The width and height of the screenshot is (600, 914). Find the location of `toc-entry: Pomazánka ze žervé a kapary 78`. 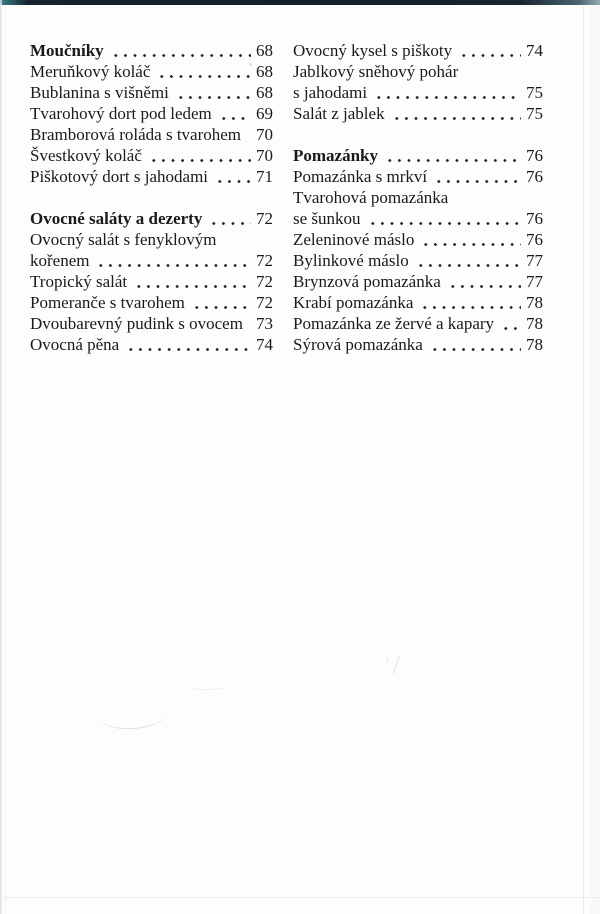

toc-entry: Pomazánka ze žervé a kapary 78 is located at coordinates (418, 323).